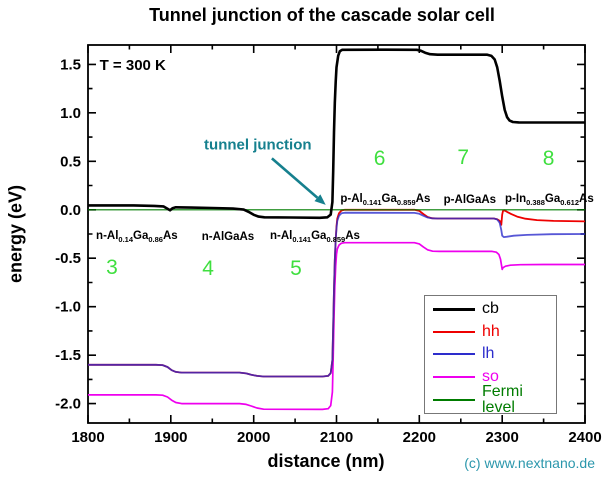  Describe the element at coordinates (529, 463) in the screenshot. I see `copyright-link: (c) www.nextnano.de` at that location.